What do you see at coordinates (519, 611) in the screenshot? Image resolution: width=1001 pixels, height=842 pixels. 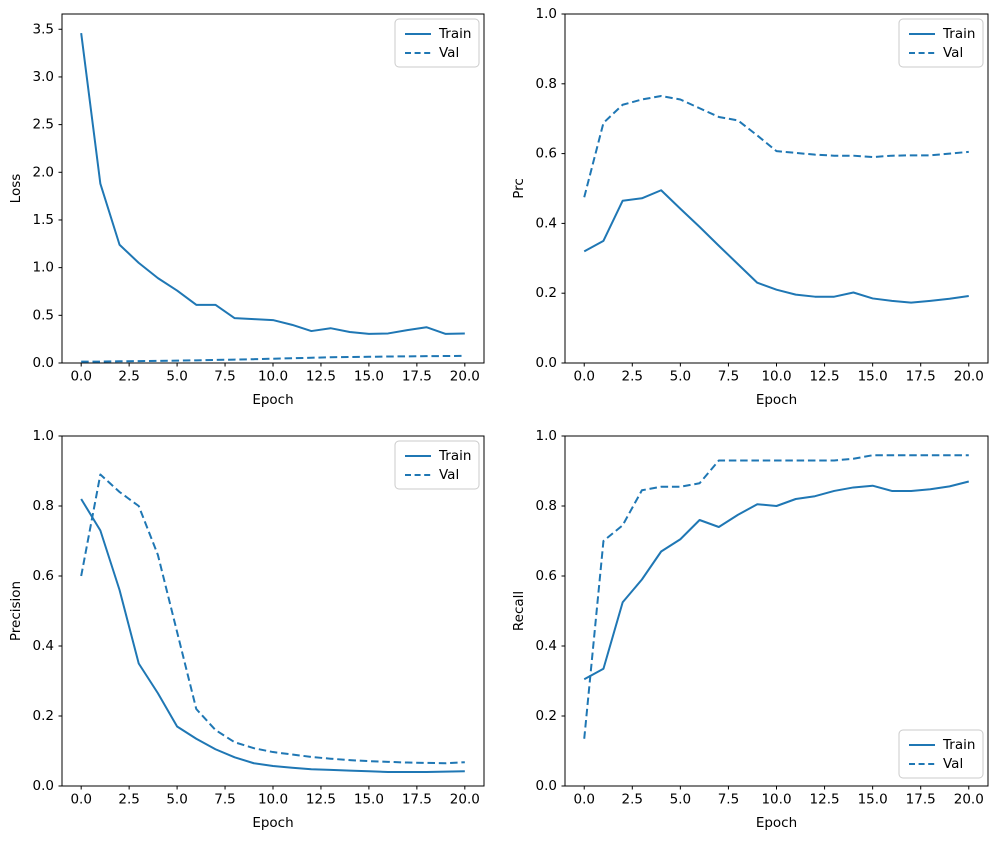 I see `y-axis-label: Recall` at bounding box center [519, 611].